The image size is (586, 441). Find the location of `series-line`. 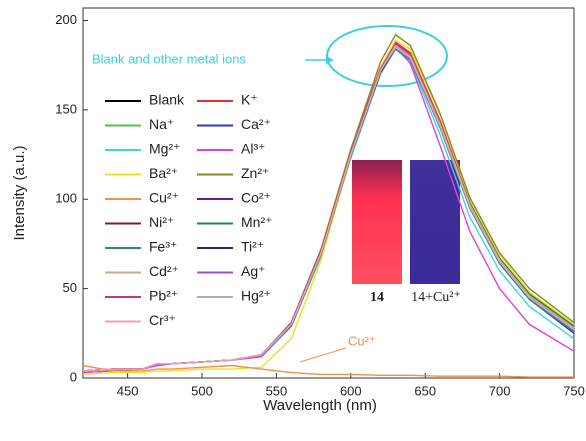

series-line is located at coordinates (328, 371).